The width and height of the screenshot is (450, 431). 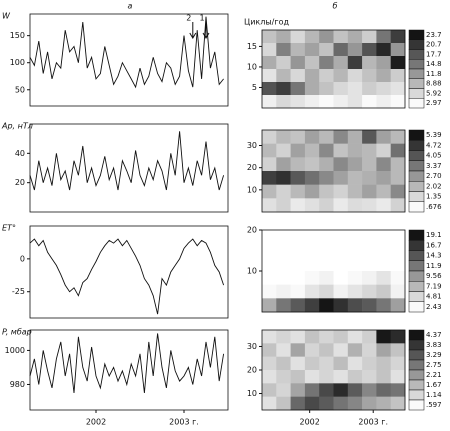 What do you see at coordinates (434, 235) in the screenshot?
I see `colorbar-label: 19.1` at bounding box center [434, 235].